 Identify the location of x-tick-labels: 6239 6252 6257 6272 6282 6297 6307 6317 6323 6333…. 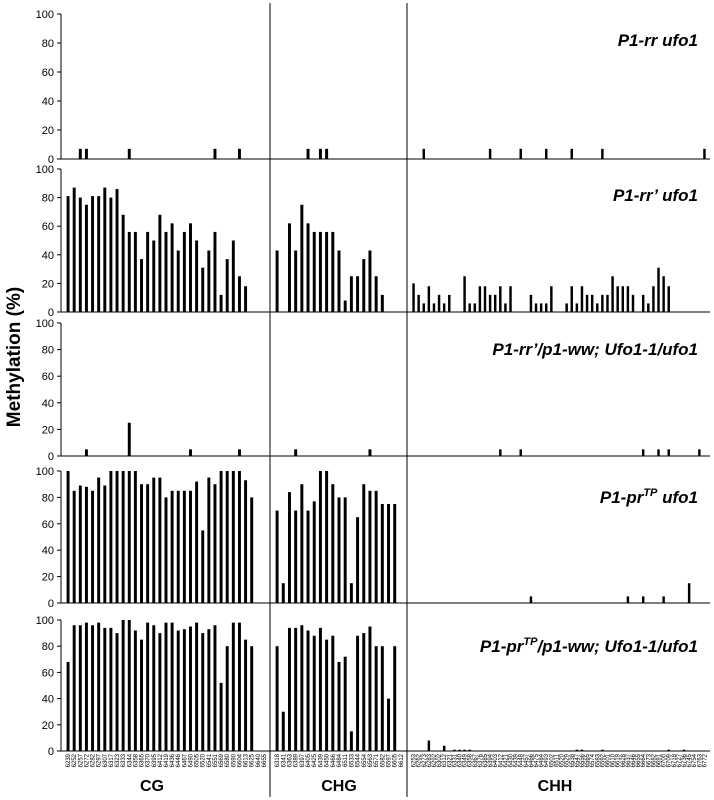
(387, 760).